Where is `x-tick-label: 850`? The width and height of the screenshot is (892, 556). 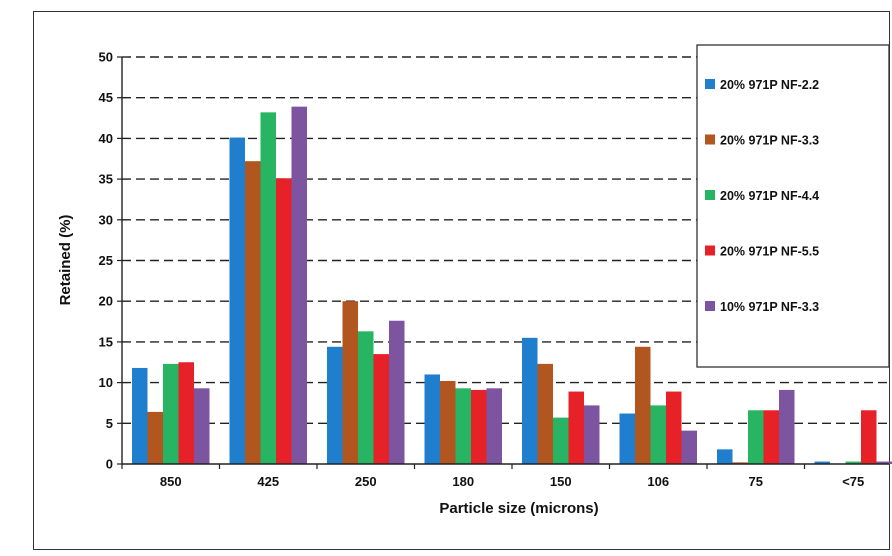
x-tick-label: 850 is located at coordinates (171, 481).